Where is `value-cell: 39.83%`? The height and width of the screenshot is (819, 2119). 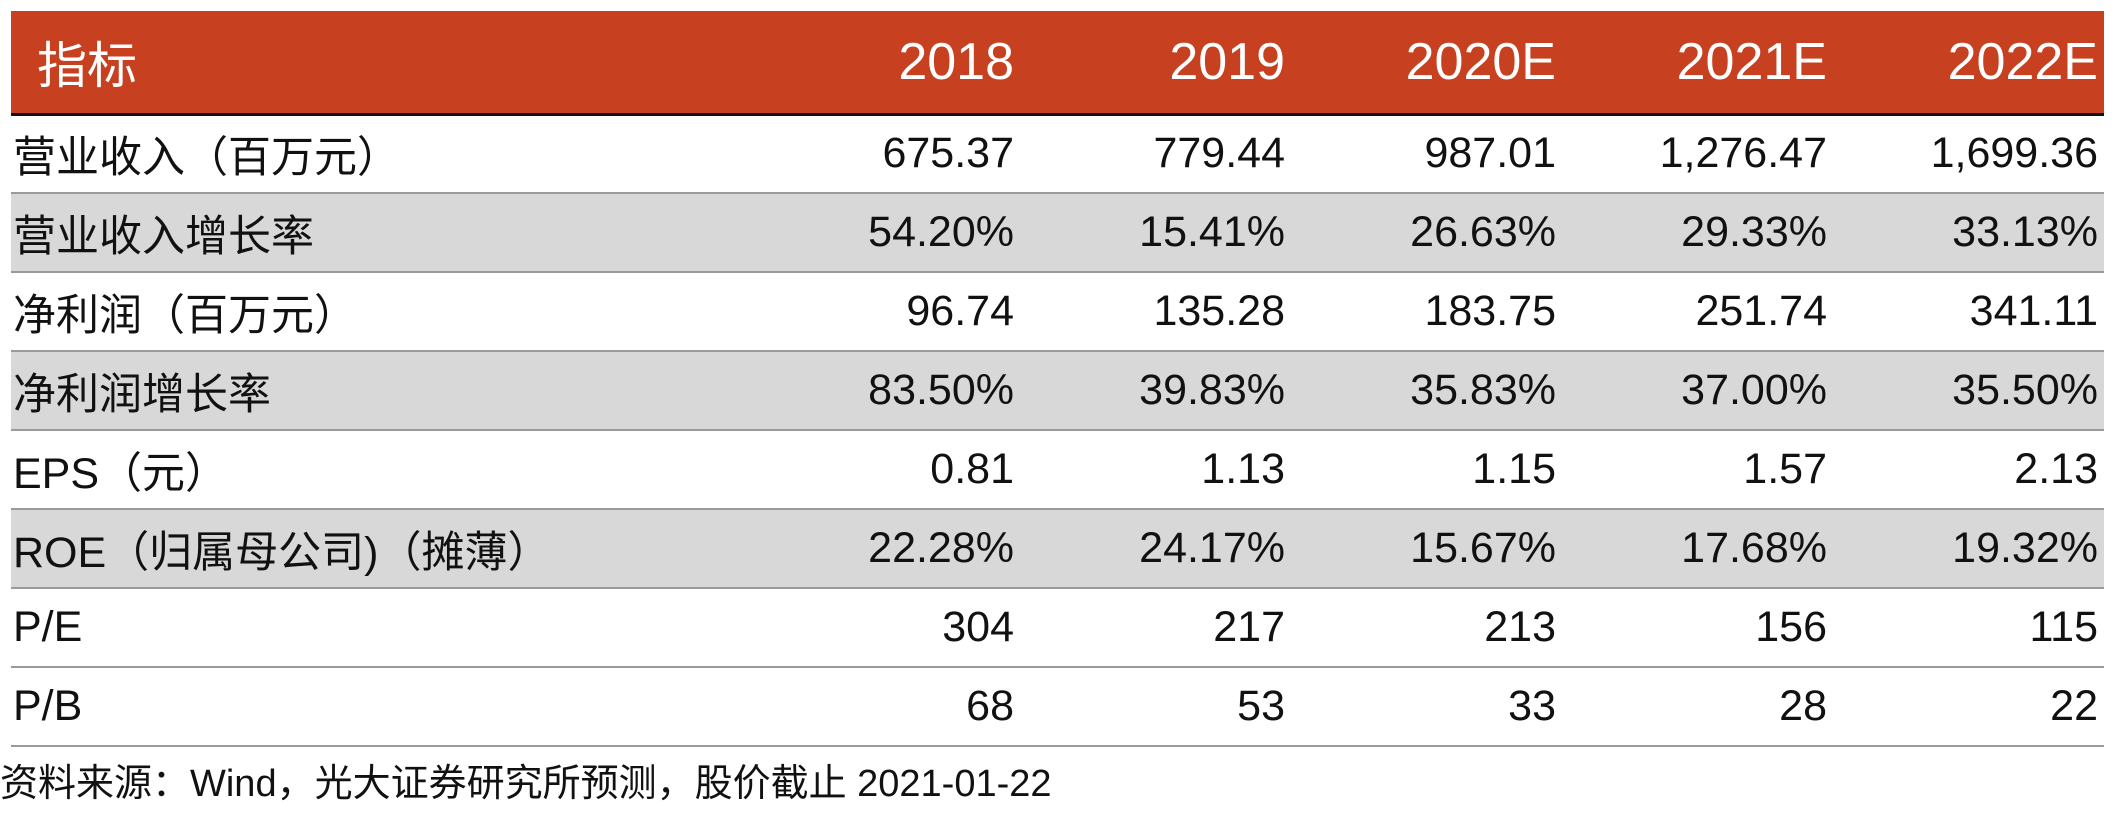
value-cell: 39.83% is located at coordinates (1155, 391).